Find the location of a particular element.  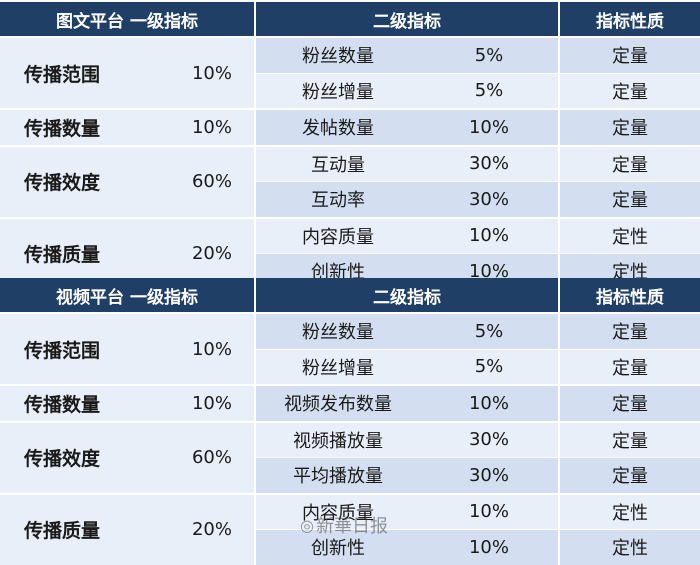

level2-indicator: 互动量 is located at coordinates (338, 163).